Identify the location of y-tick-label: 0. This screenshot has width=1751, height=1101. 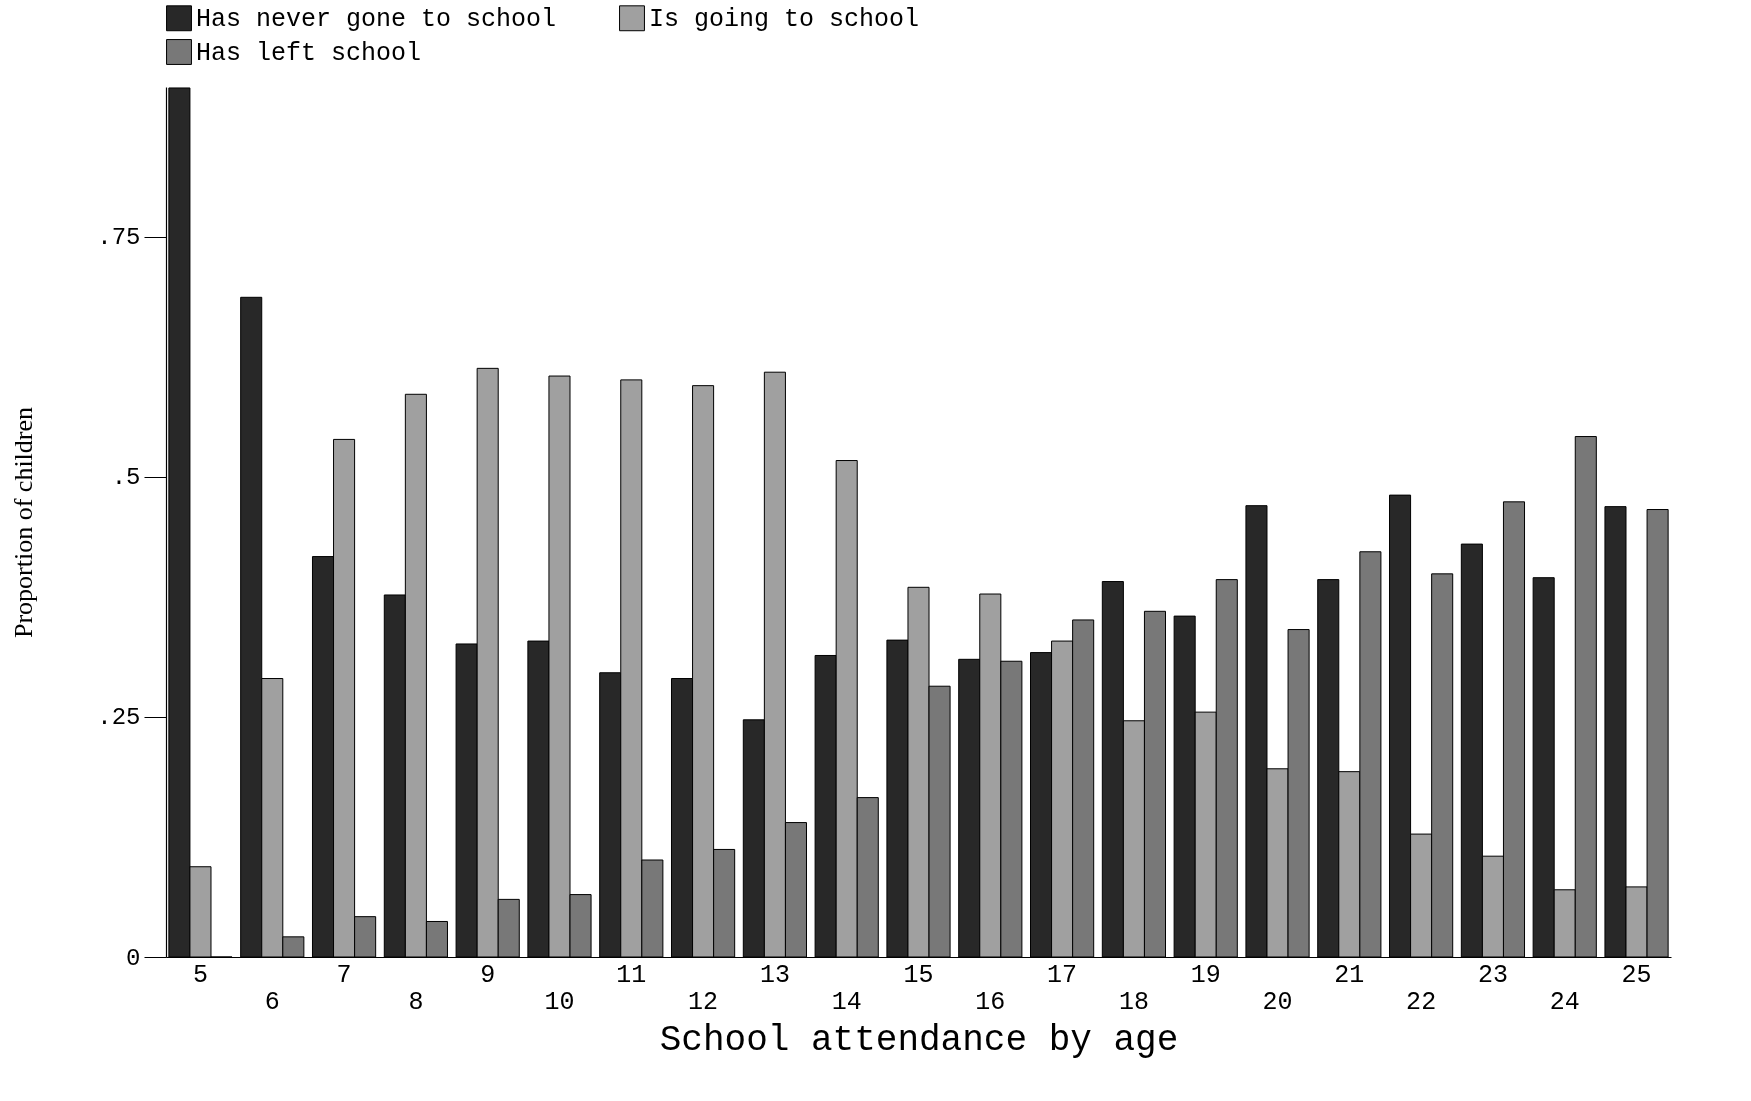
(133, 958).